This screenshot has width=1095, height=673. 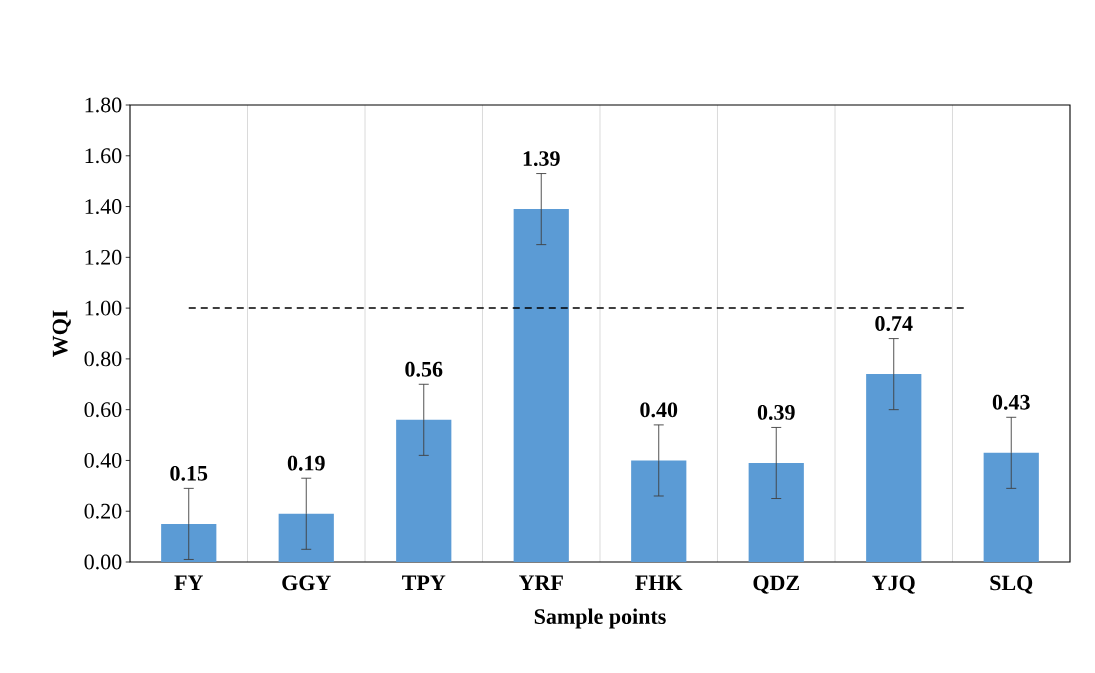 What do you see at coordinates (600, 618) in the screenshot?
I see `x-axis-title: Sample points` at bounding box center [600, 618].